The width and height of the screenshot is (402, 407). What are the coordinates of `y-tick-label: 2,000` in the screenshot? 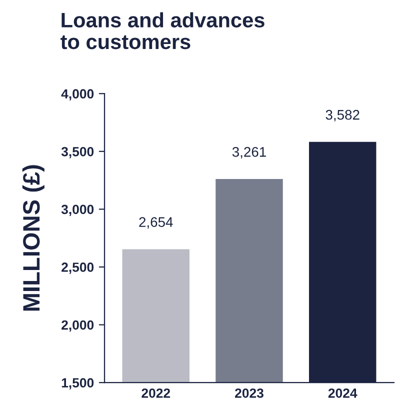 It's located at (78, 326).